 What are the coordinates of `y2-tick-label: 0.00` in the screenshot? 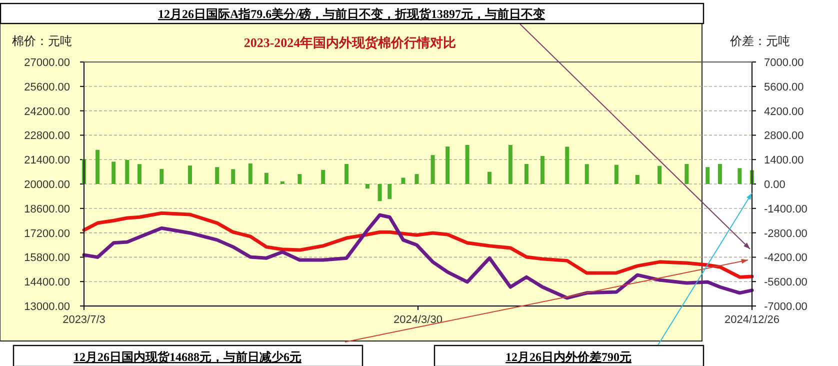 It's located at (775, 185).